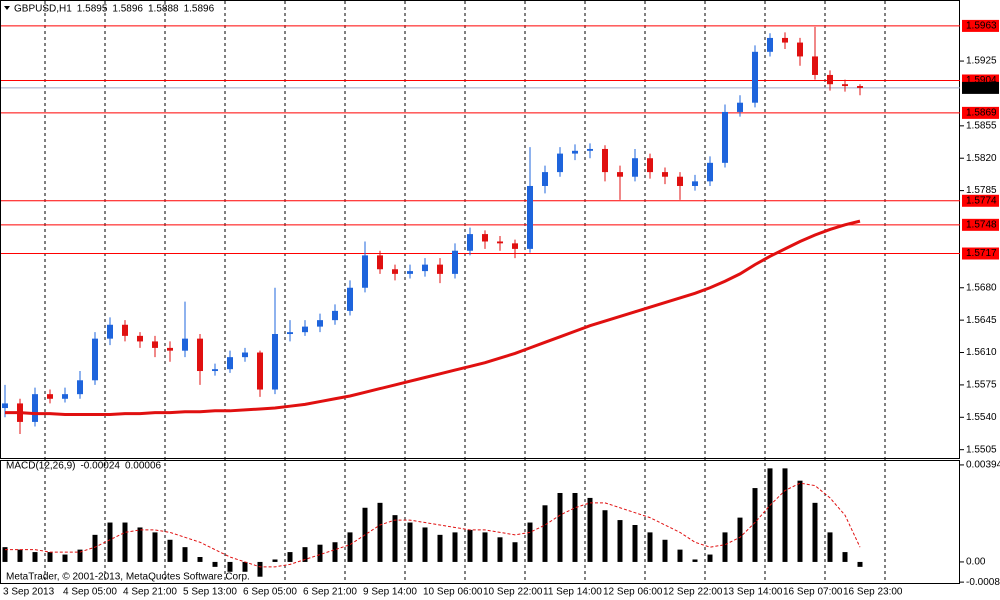  Describe the element at coordinates (981, 352) in the screenshot. I see `y-tick-label: 1.5610` at that location.